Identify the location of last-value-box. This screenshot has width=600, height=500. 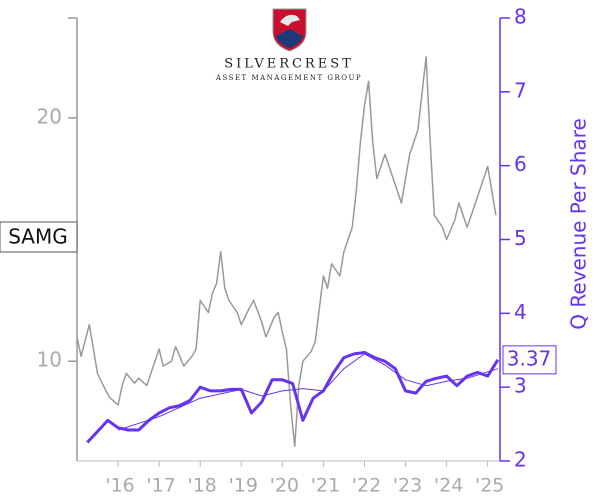
(529, 360).